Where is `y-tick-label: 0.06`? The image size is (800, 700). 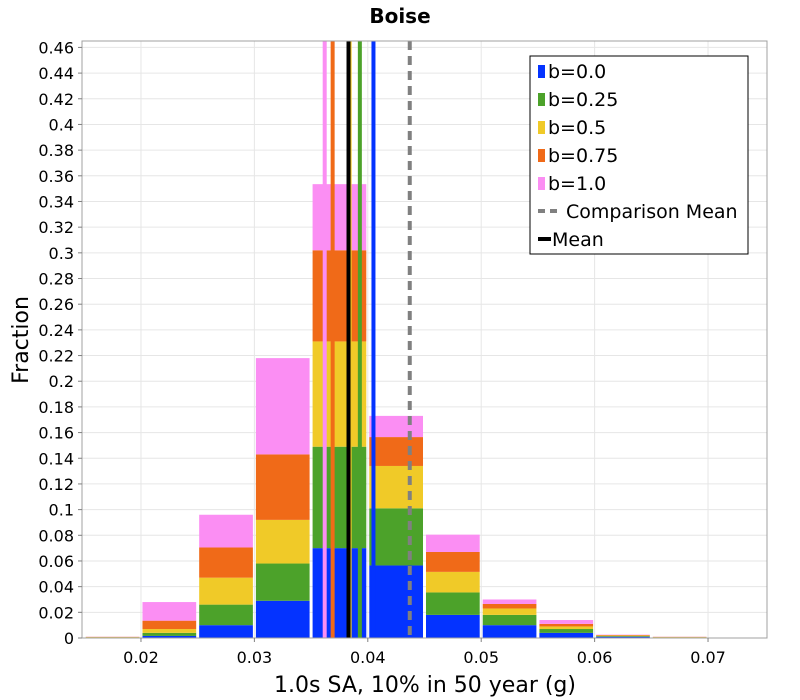 y-tick-label: 0.06 is located at coordinates (56, 561).